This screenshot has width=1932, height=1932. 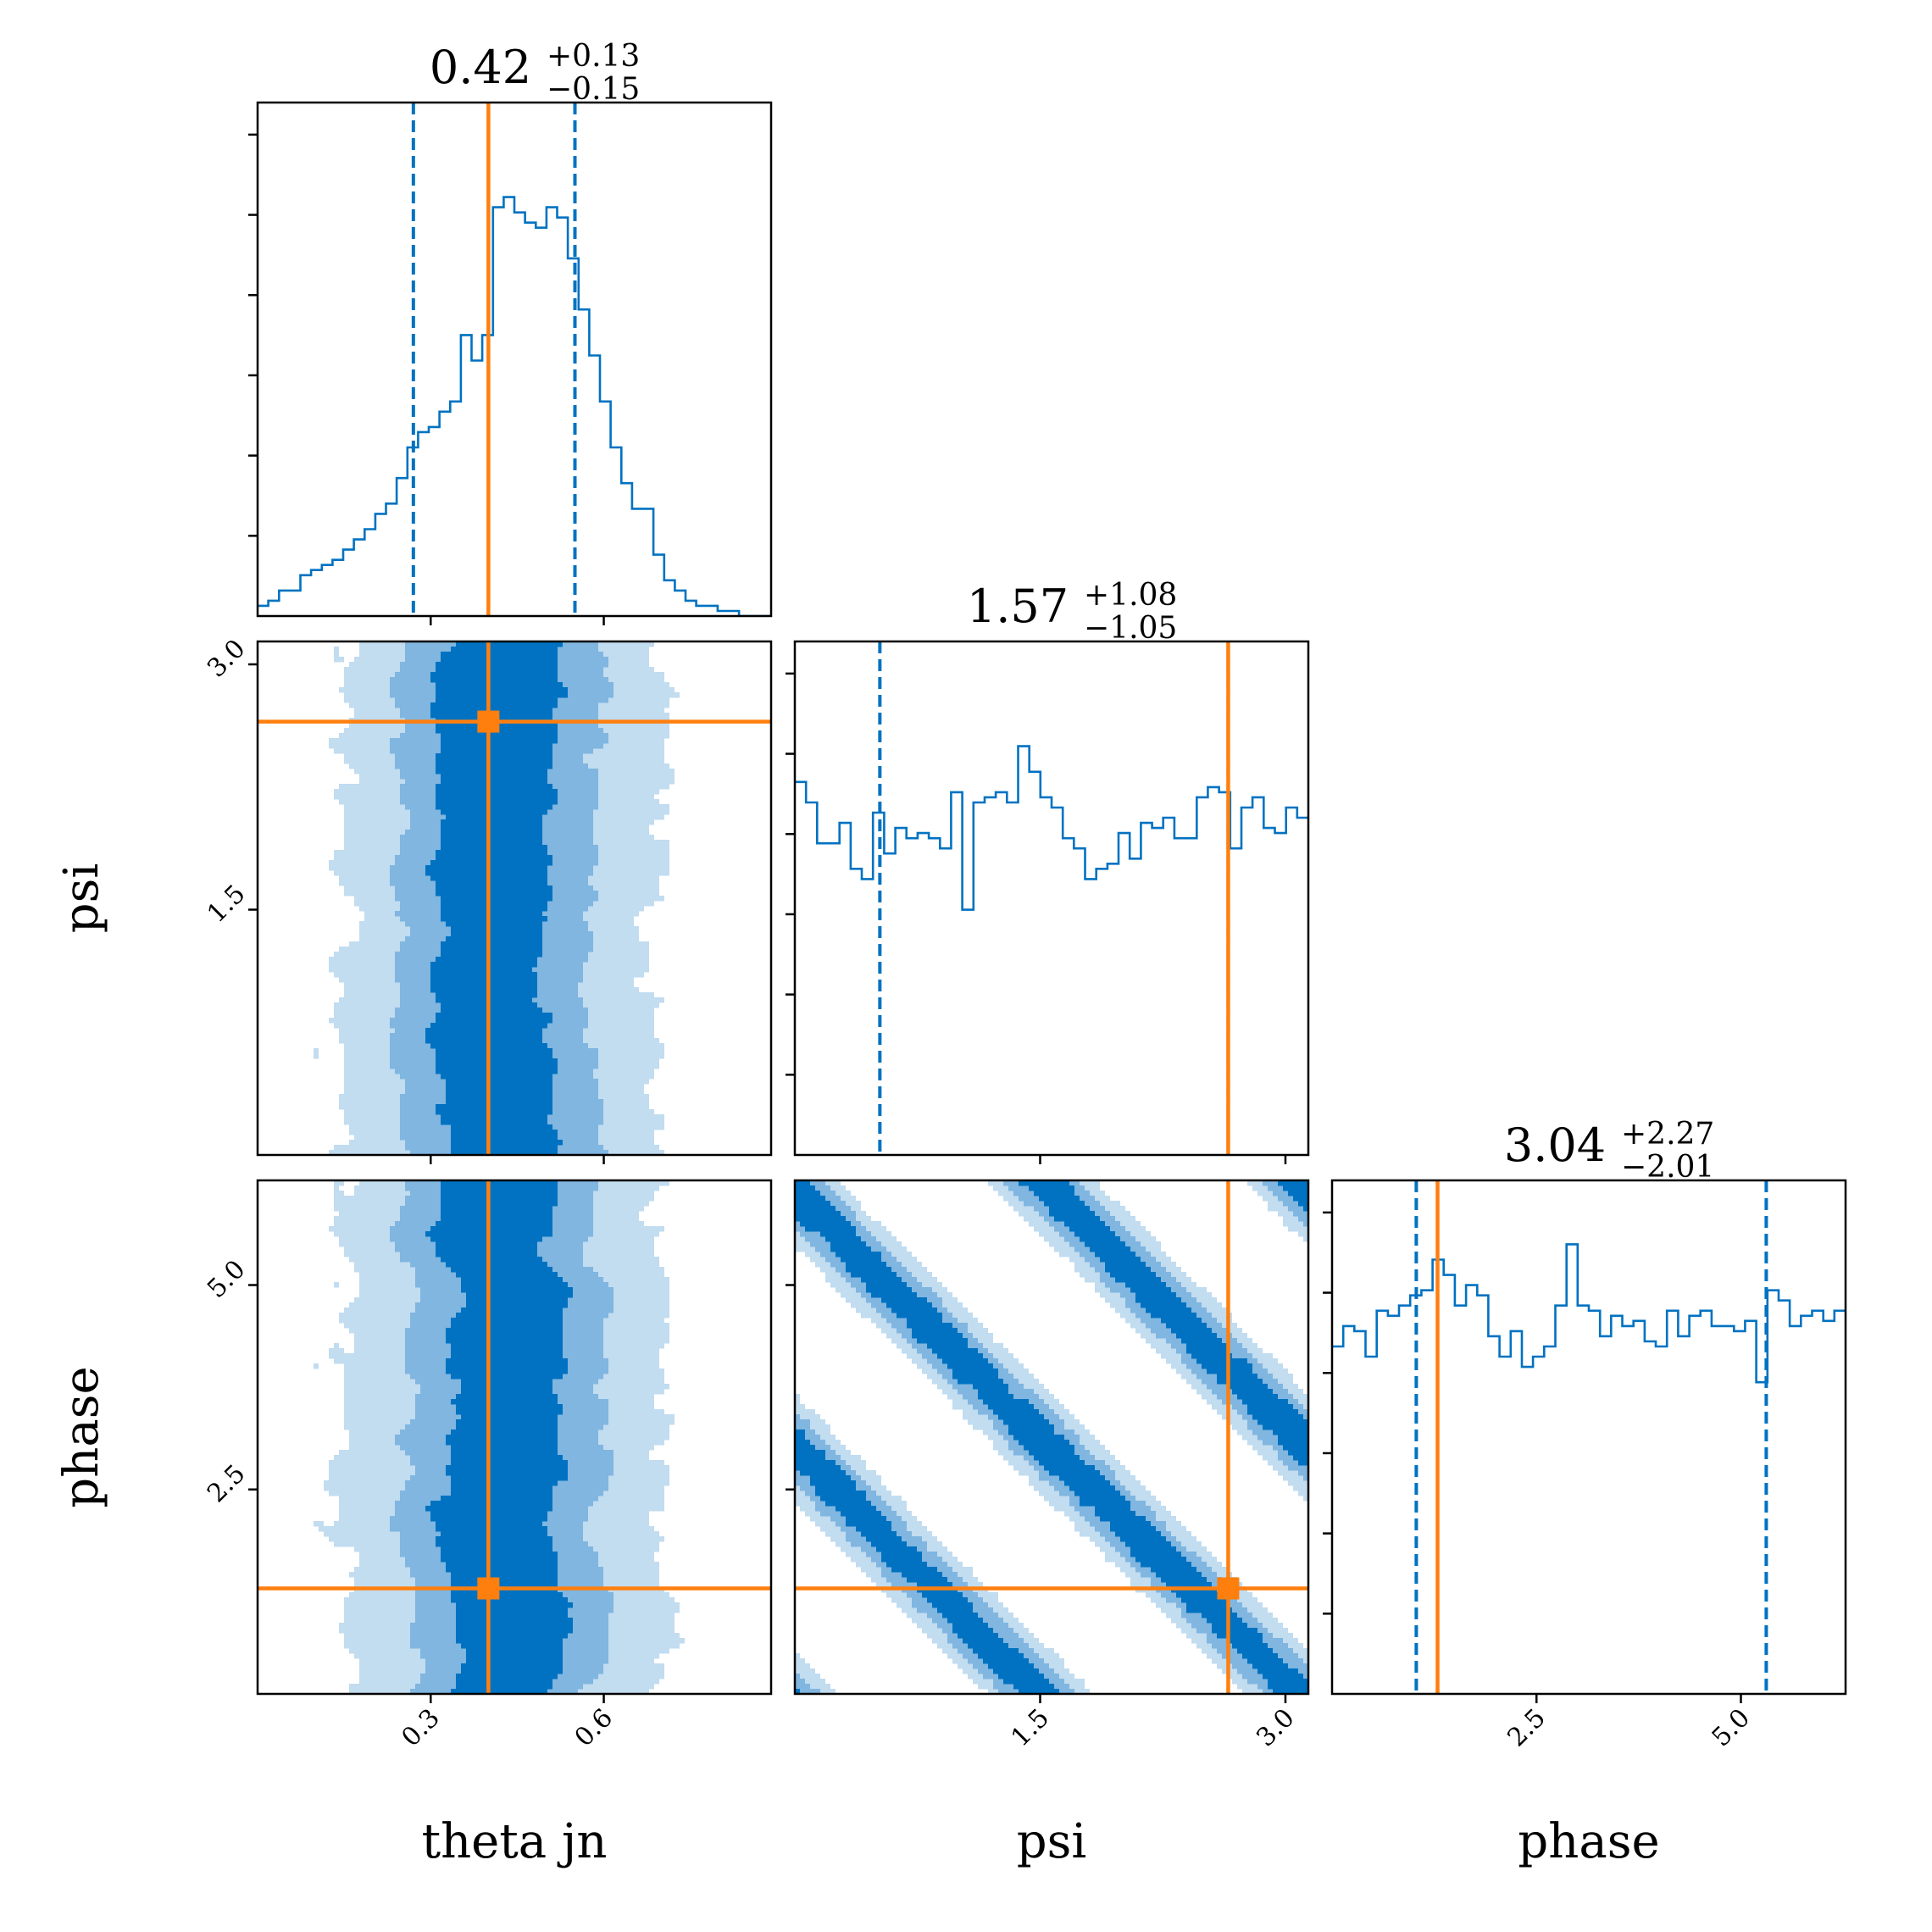 I want to click on xtick-label-psi: 1.5, so click(x=1030, y=1727).